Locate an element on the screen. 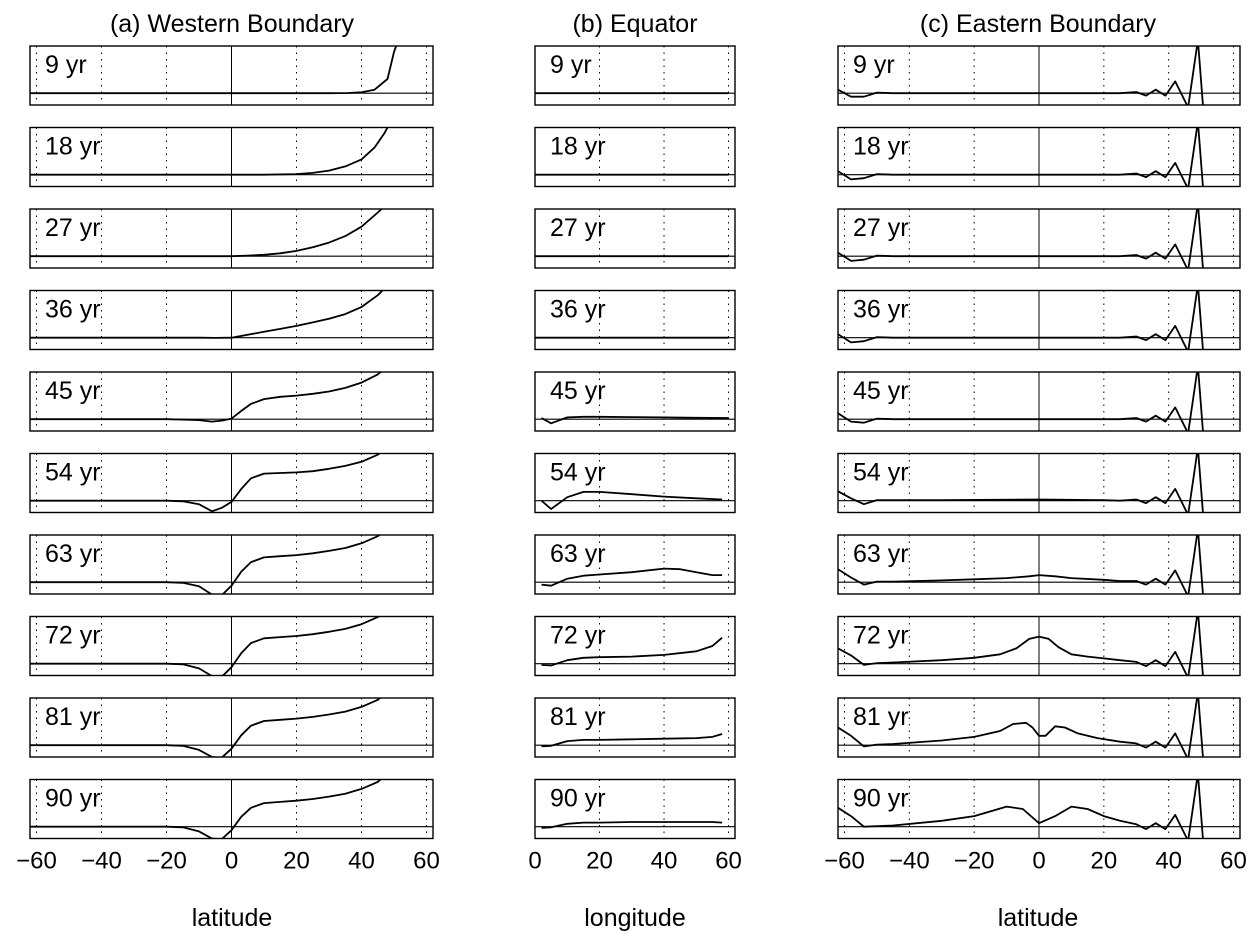 This screenshot has height=932, width=1250. x-axis-label-b: longitude is located at coordinates (634, 918).